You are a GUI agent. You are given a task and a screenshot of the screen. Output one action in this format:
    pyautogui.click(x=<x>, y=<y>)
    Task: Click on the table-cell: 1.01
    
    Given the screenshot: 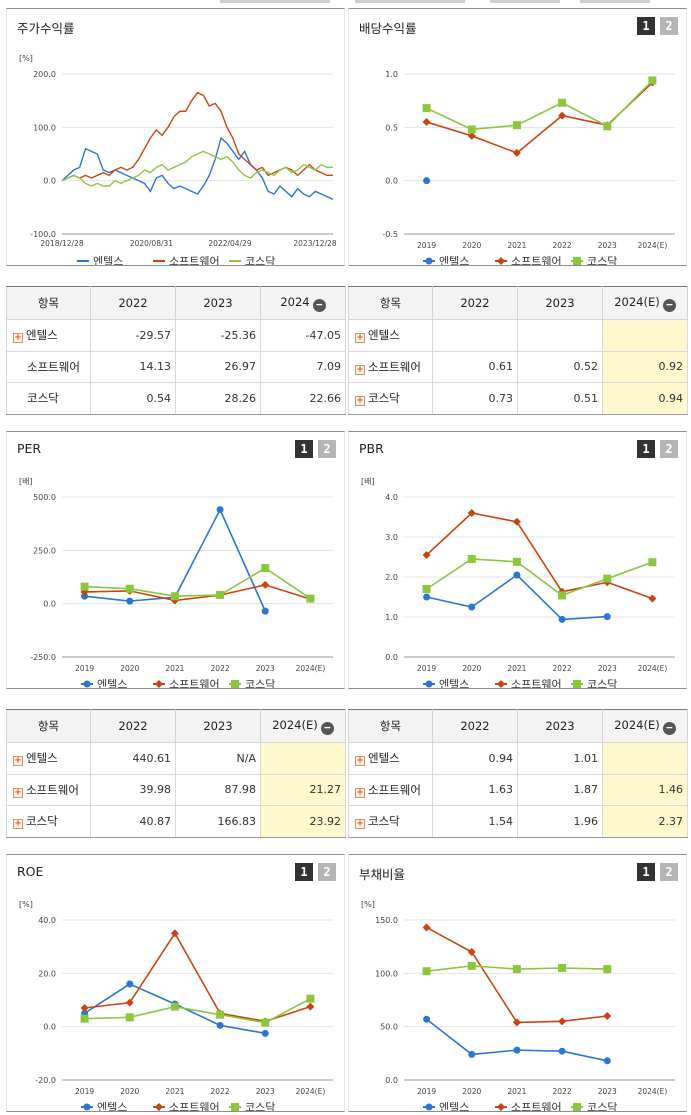 What is the action you would take?
    pyautogui.click(x=560, y=758)
    